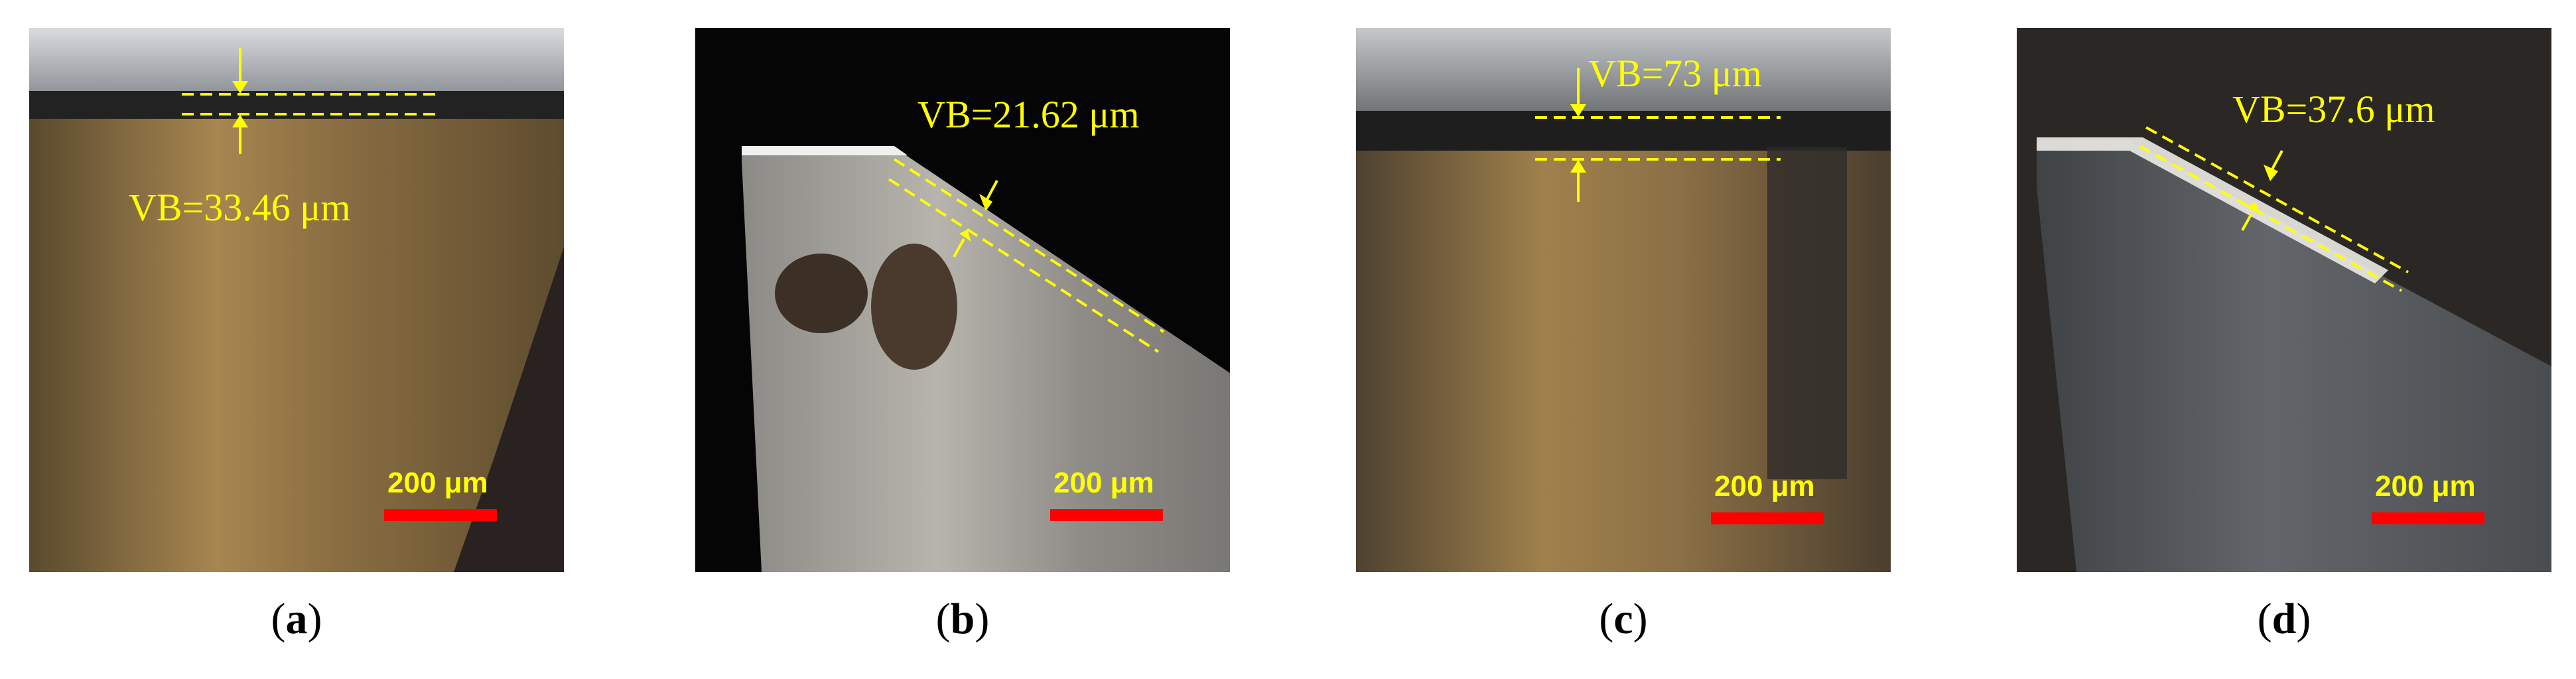 This screenshot has width=2576, height=679. I want to click on caption-a: (a), so click(296, 619).